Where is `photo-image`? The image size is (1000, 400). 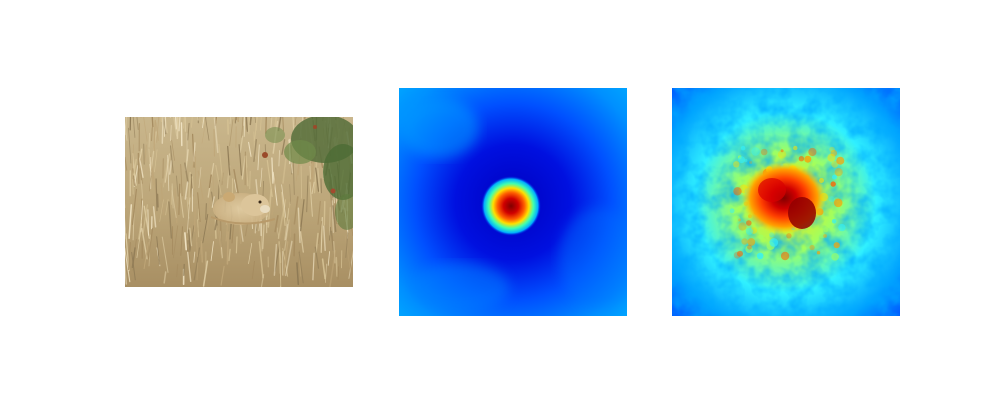 photo-image is located at coordinates (239, 202).